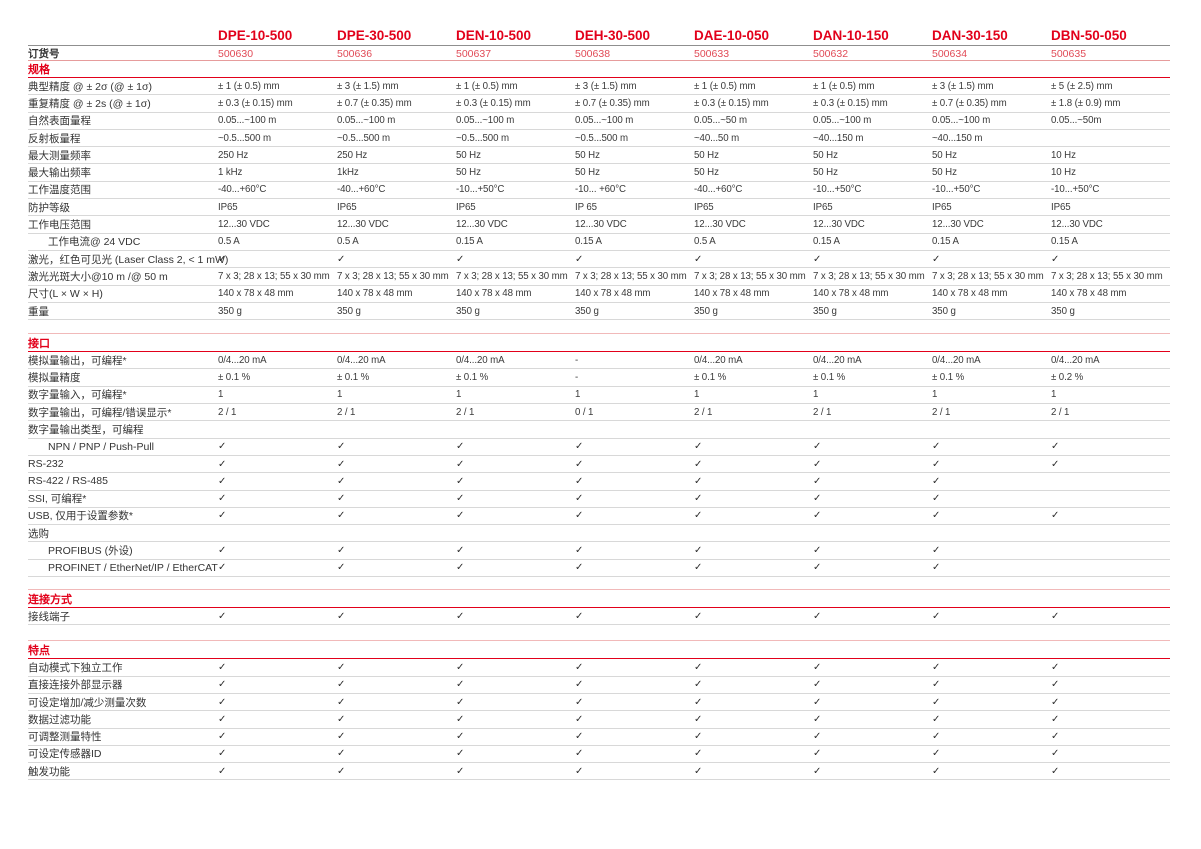 The image size is (1201, 849). Describe the element at coordinates (255, 35) in the screenshot. I see `model-header: DPE-10-500` at that location.